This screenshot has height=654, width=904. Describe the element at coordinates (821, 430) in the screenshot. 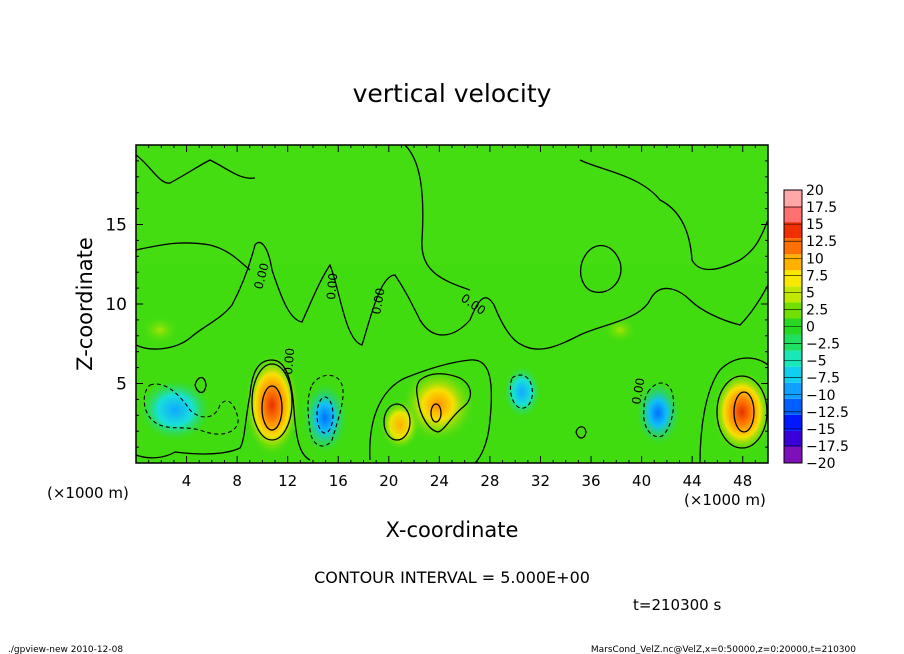

I see `colorbar-label: −15` at that location.